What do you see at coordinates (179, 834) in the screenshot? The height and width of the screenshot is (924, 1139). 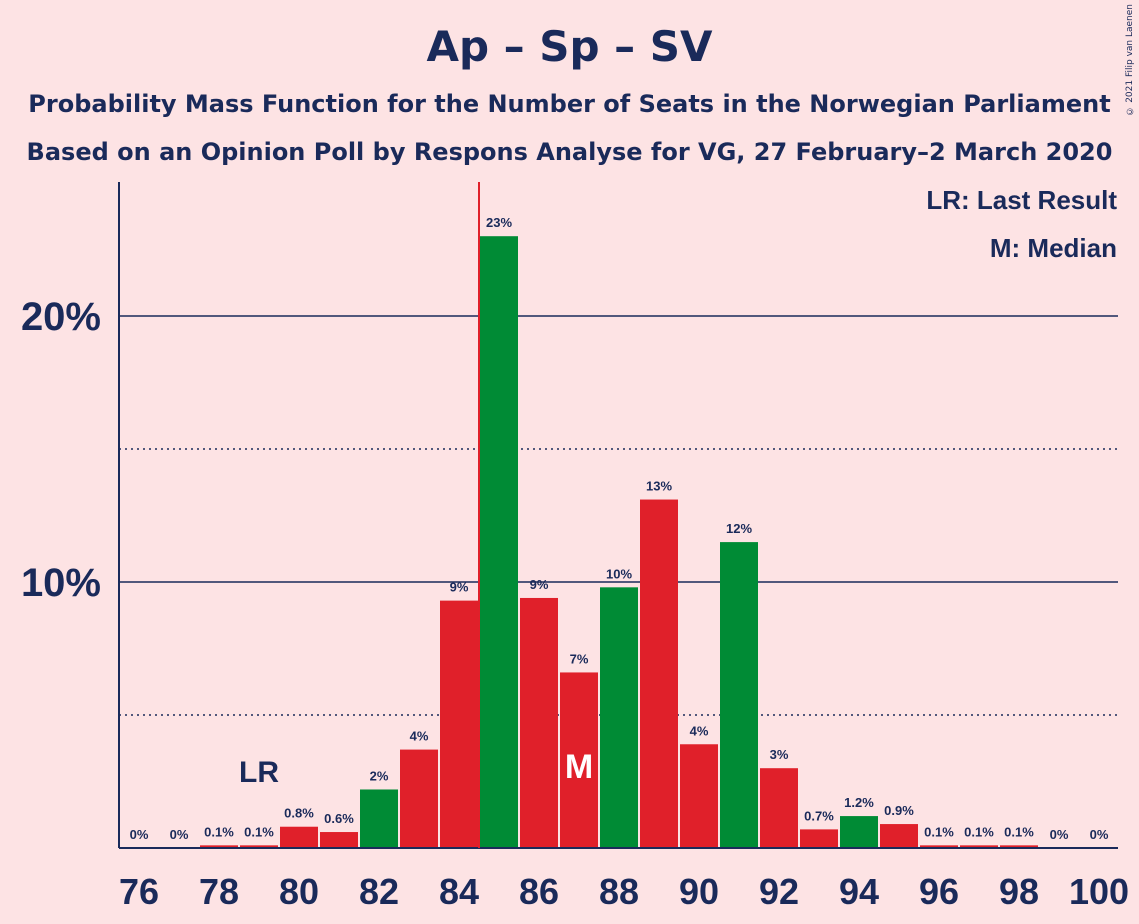 I see `data-label-seat-77: 0%` at bounding box center [179, 834].